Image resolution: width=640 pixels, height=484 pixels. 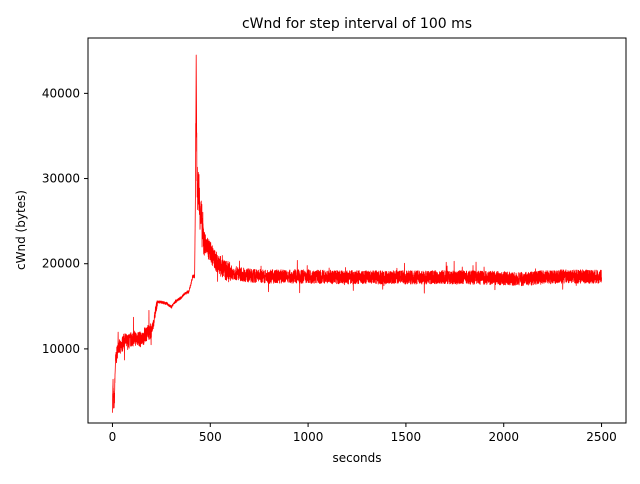 What do you see at coordinates (356, 458) in the screenshot?
I see `x-axis-label: seconds` at bounding box center [356, 458].